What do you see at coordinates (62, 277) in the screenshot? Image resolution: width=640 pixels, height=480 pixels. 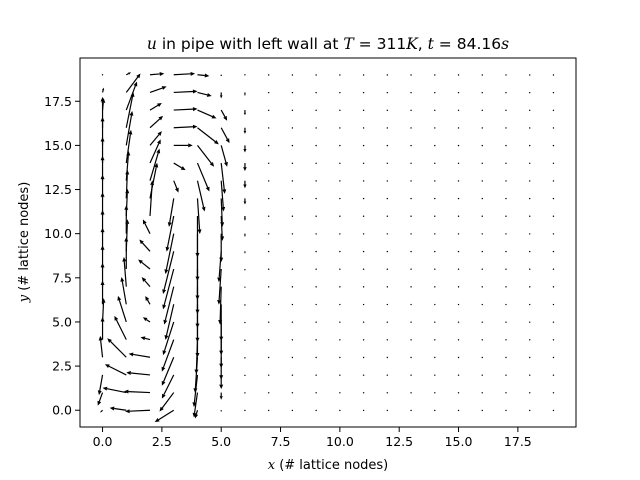 I see `y-tick-label: 7.5` at bounding box center [62, 277].